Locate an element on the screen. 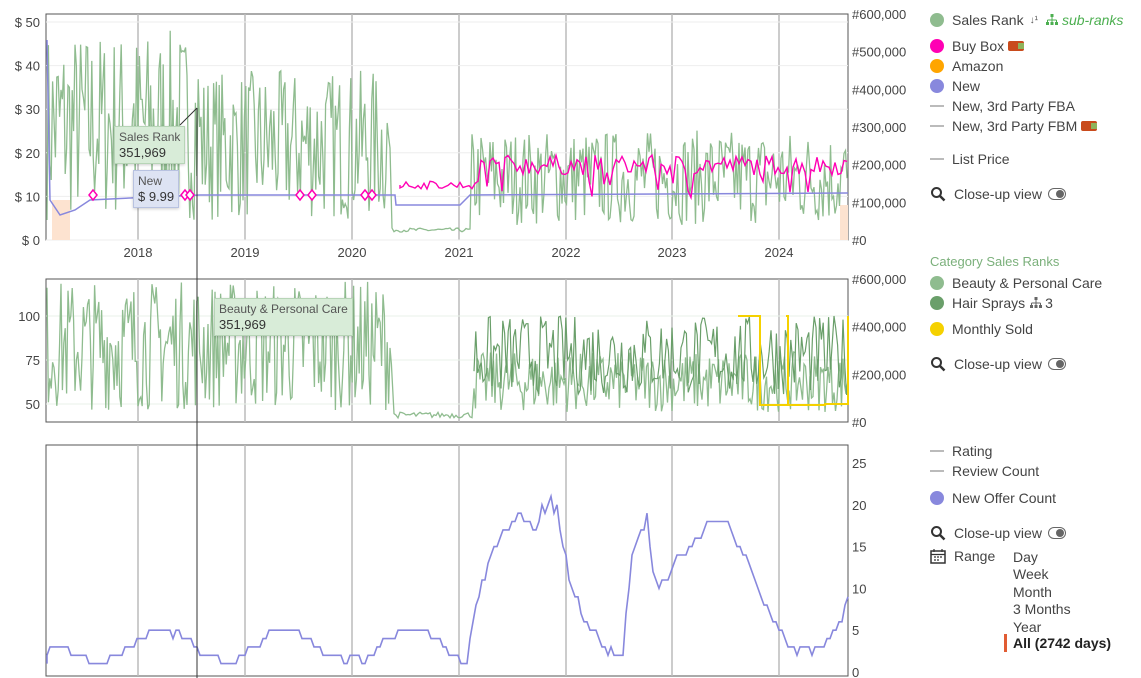 Image resolution: width=1141 pixels, height=678 pixels. list-price-label: List Price is located at coordinates (981, 159).